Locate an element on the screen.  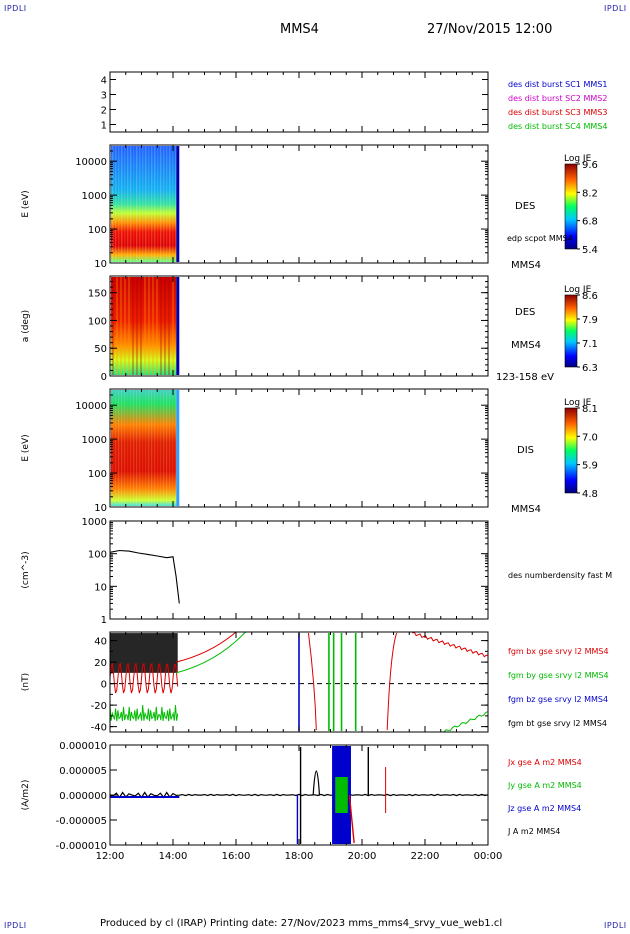
corner-mark-tl: IPDLI is located at coordinates (15, 8).